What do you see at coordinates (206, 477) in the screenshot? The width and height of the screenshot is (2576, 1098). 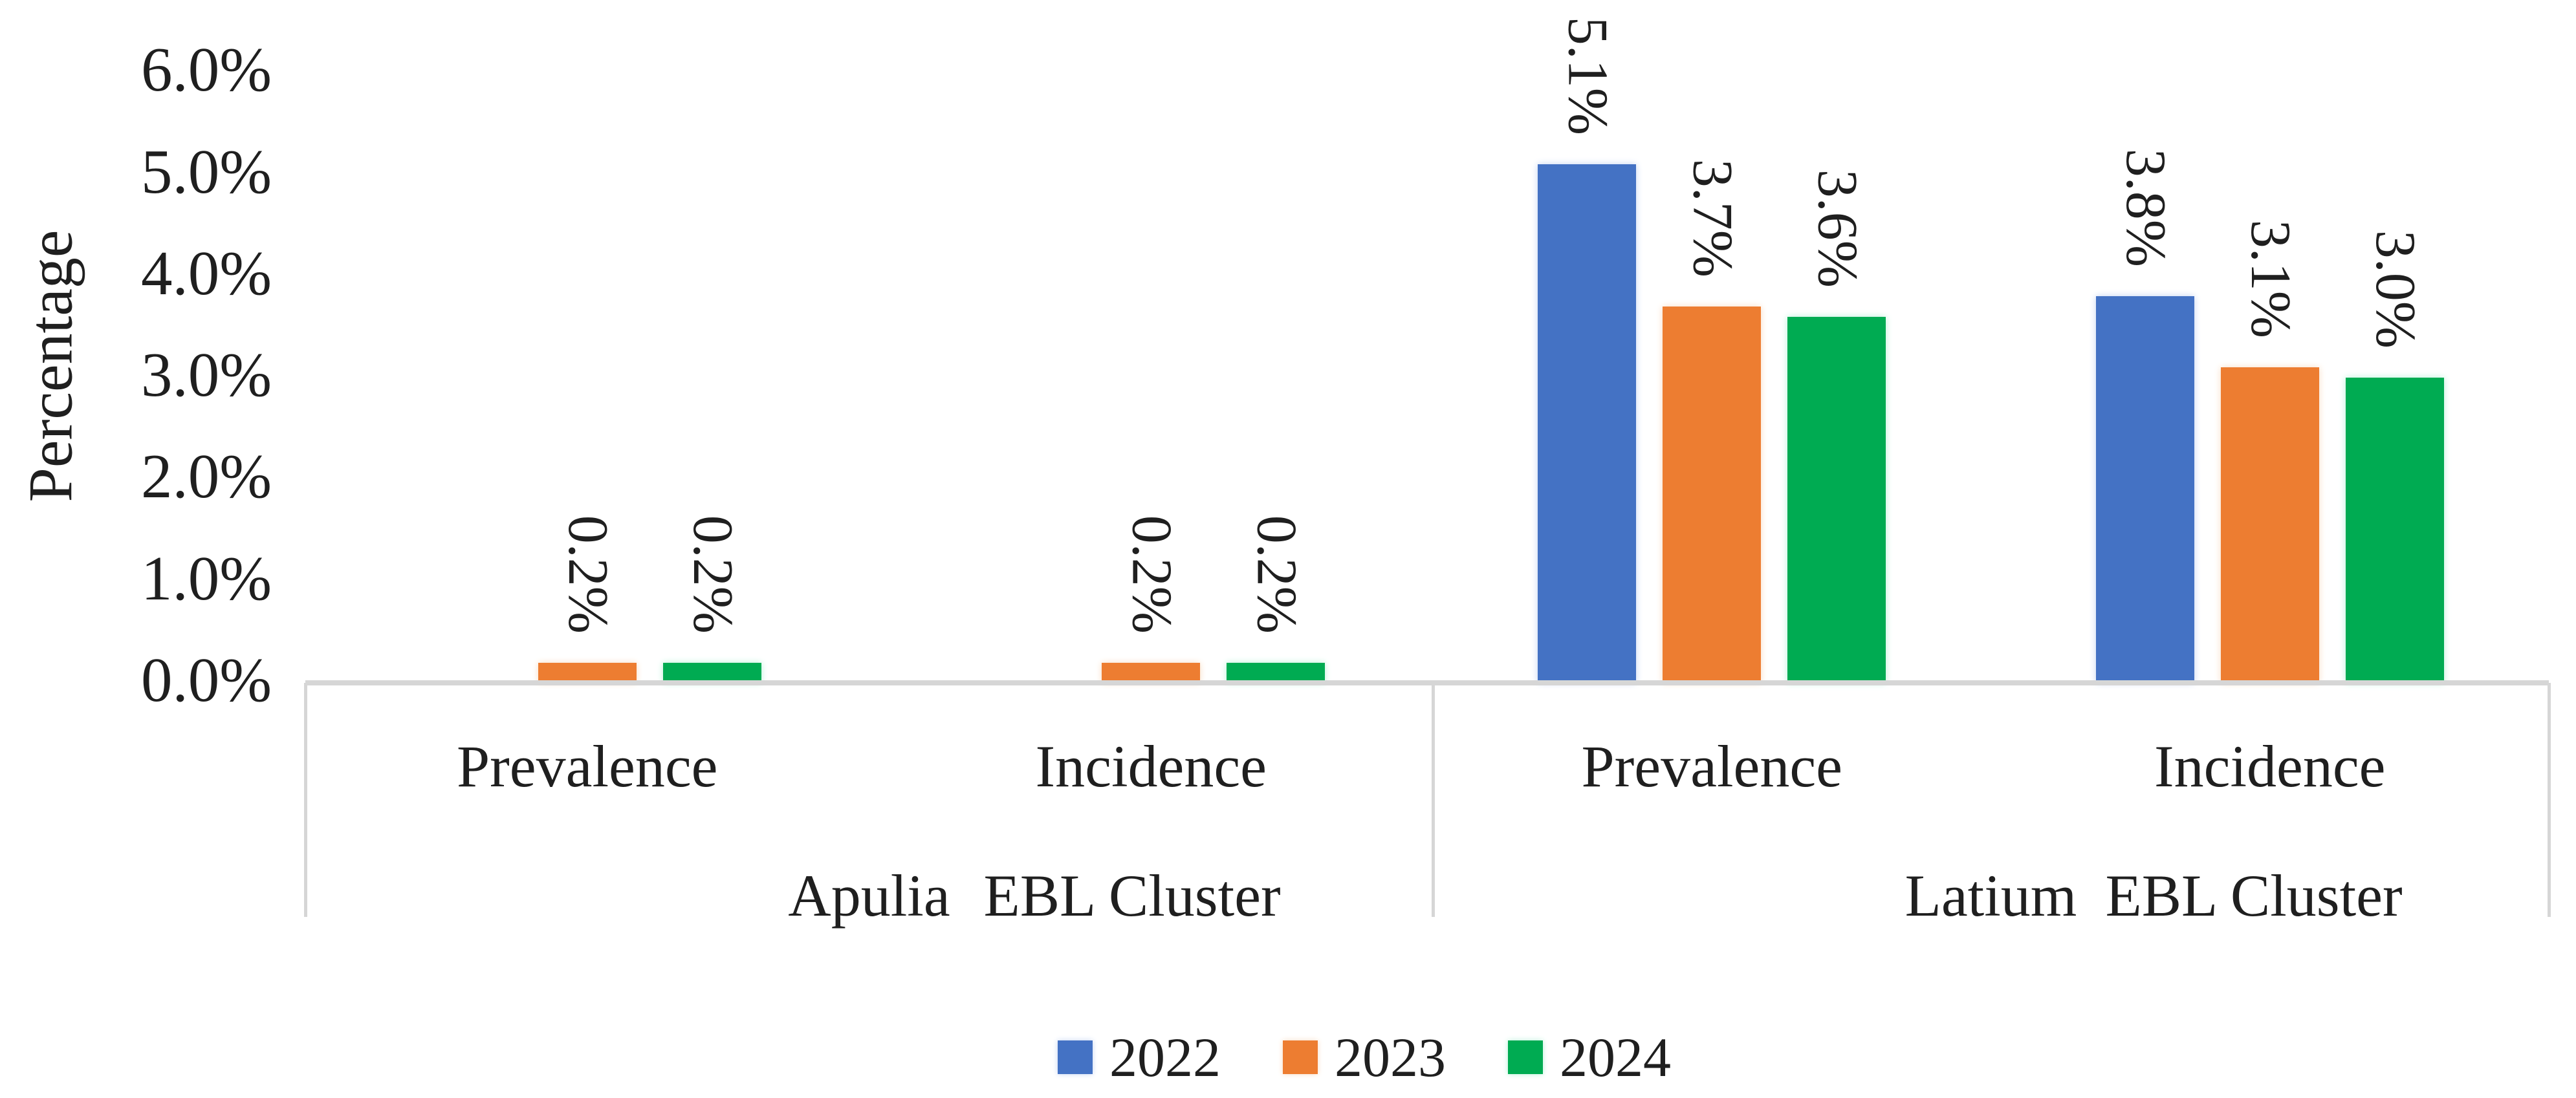 I see `y-tick-label: 2.0%` at bounding box center [206, 477].